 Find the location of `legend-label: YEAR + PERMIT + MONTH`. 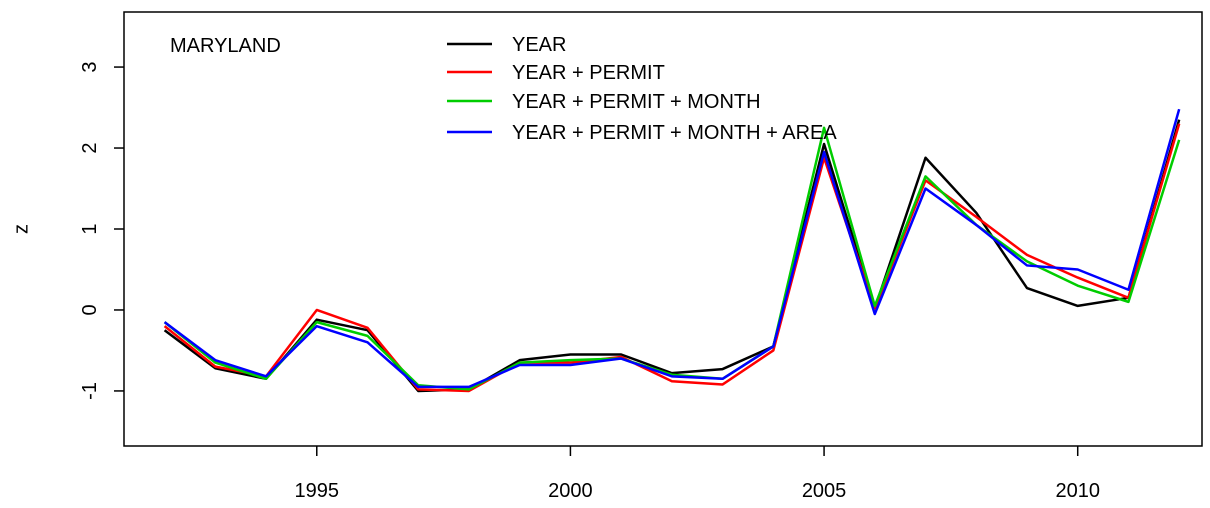

legend-label: YEAR + PERMIT + MONTH is located at coordinates (636, 102).